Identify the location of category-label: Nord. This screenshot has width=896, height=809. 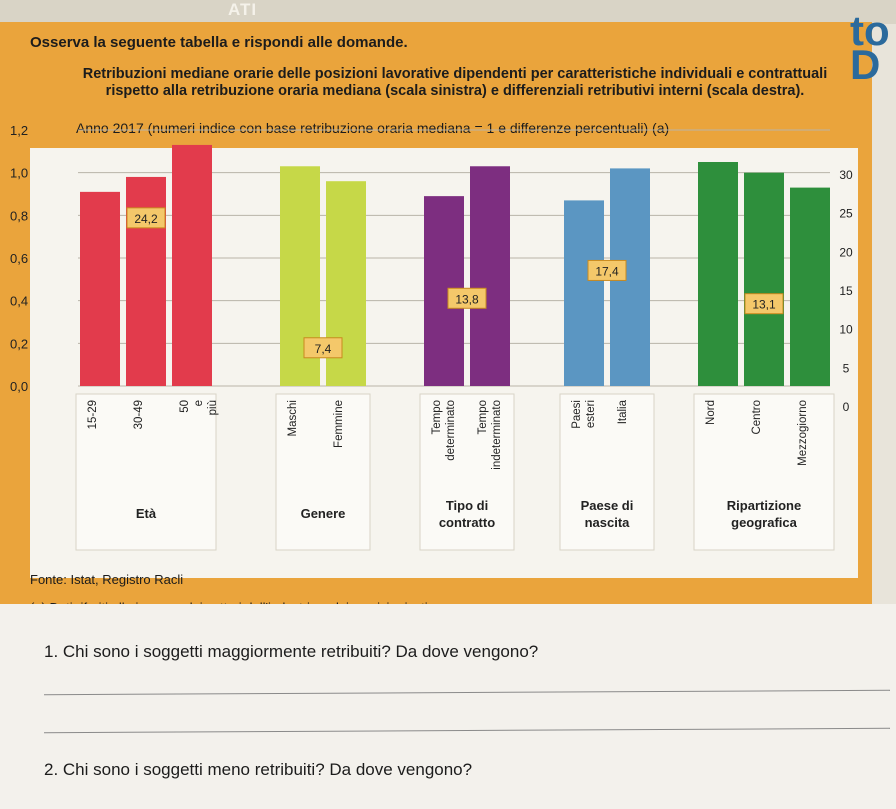
(711, 412).